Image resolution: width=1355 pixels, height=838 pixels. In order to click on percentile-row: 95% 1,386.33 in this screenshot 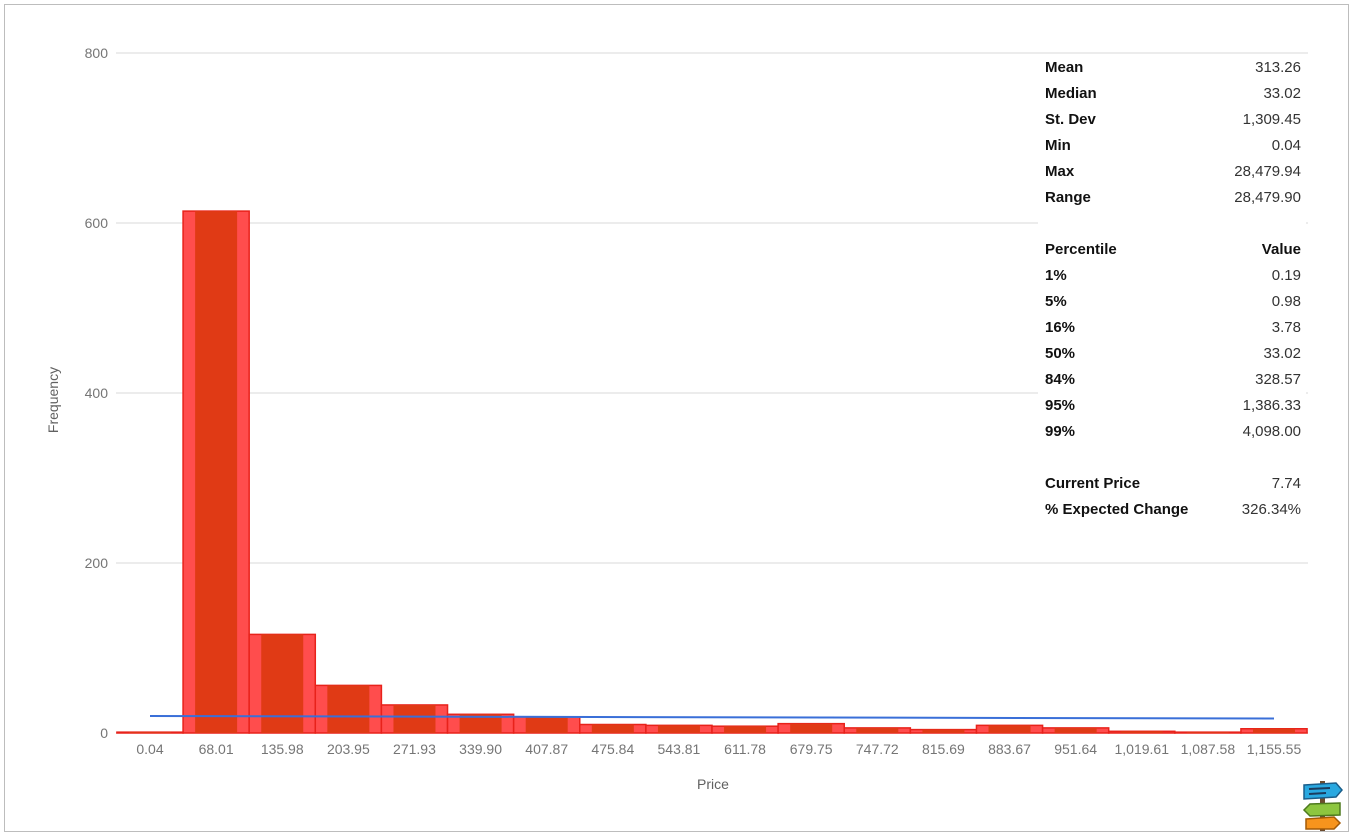, I will do `click(1172, 406)`.